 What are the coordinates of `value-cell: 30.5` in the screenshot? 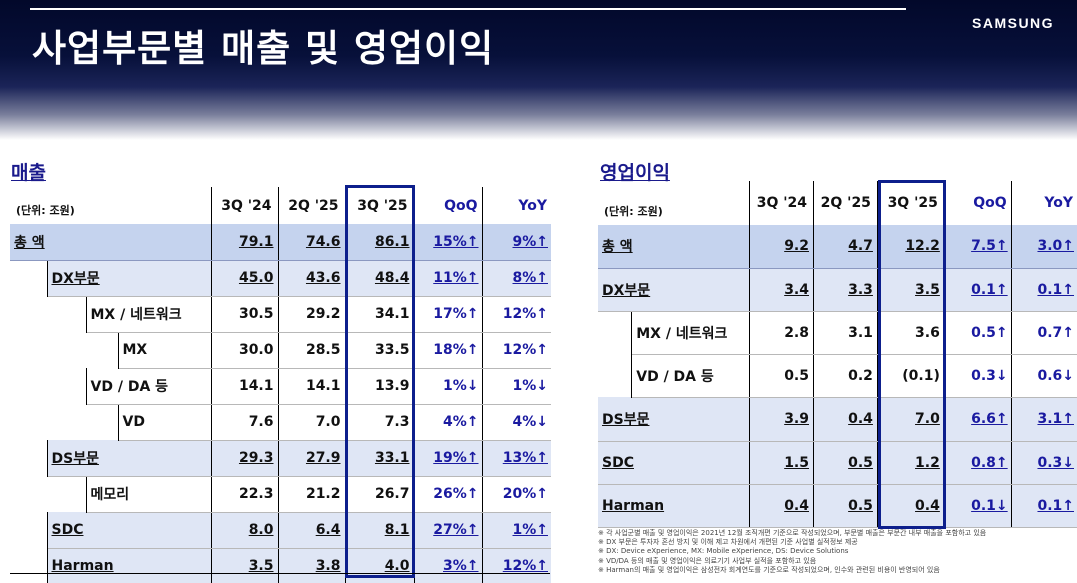 It's located at (244, 314).